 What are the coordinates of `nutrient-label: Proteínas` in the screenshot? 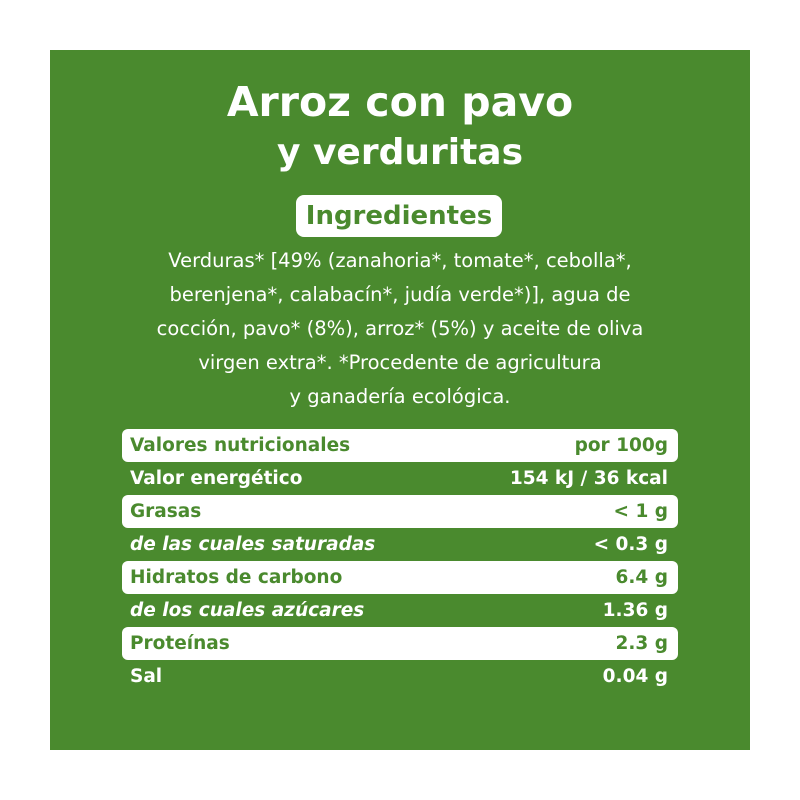 It's located at (180, 643).